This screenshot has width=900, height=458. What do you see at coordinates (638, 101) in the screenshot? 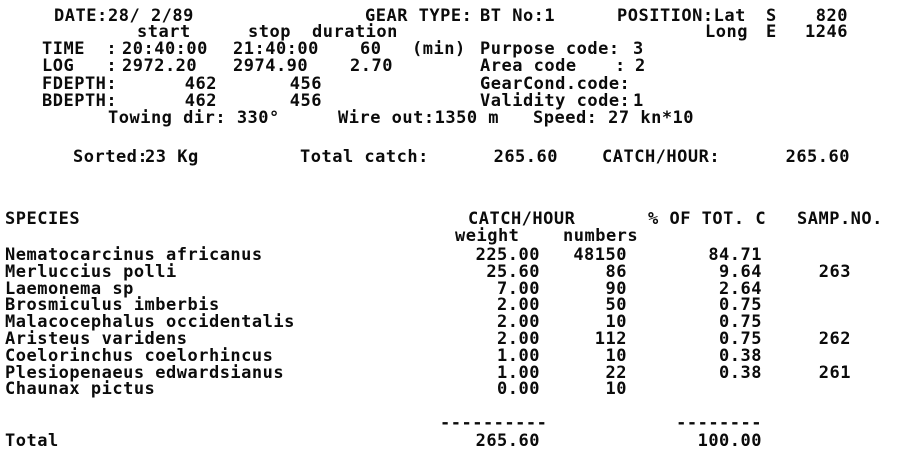
I see `validity-code-value: 1` at bounding box center [638, 101].